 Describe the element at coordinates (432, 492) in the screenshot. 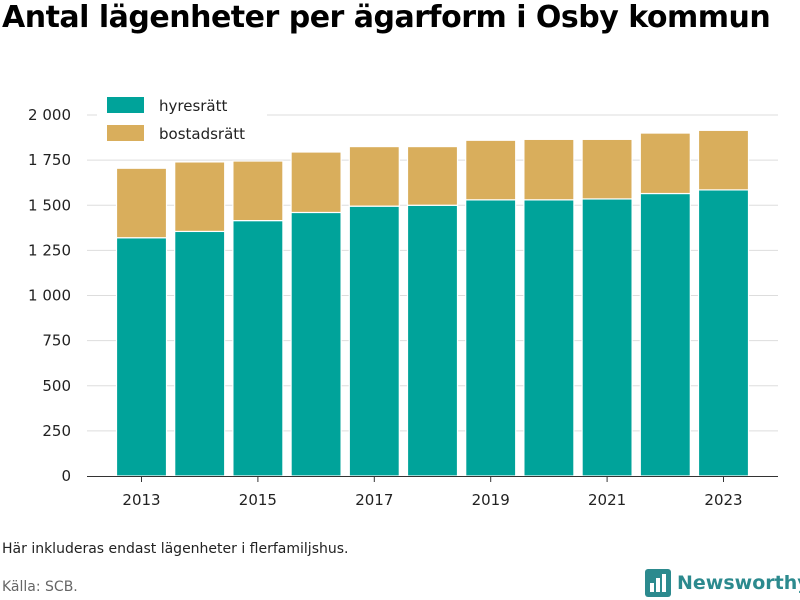

I see `x-axis: 2013 2015 2017 2019 2021 2023` at that location.